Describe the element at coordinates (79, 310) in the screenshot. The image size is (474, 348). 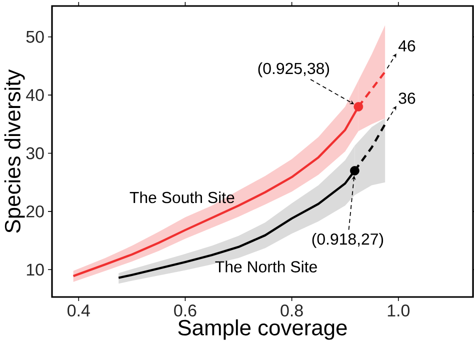
I see `x-tick-label: 0.4` at that location.